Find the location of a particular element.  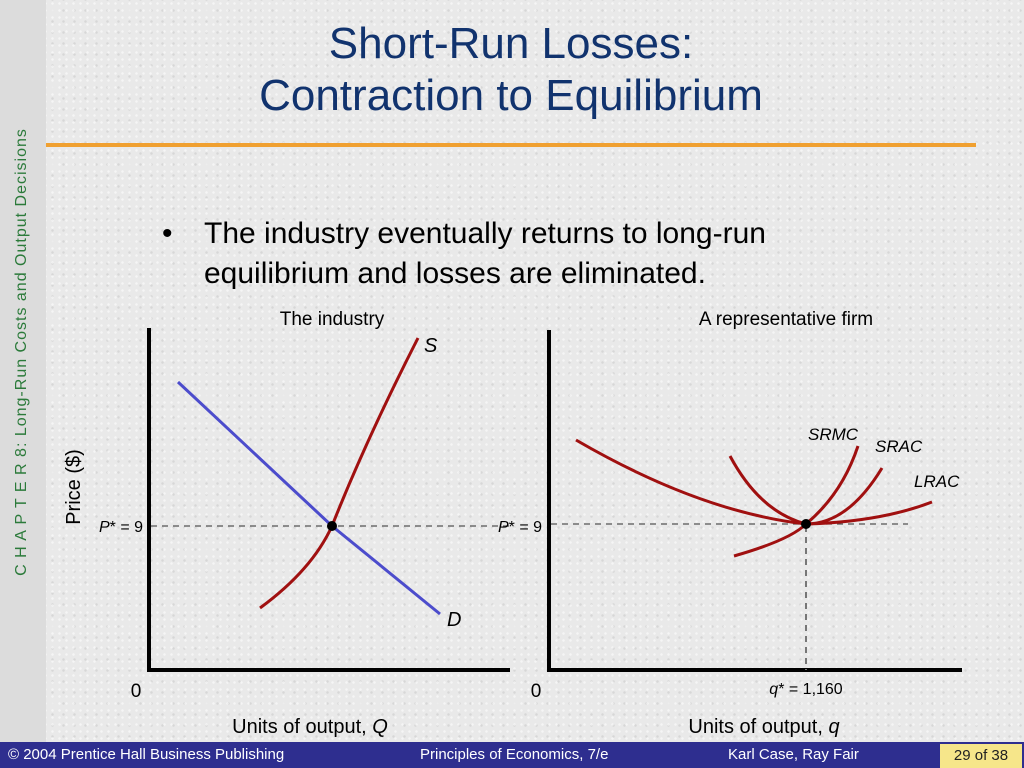

footer-authors: Karl Case, Ray Fair is located at coordinates (793, 754).